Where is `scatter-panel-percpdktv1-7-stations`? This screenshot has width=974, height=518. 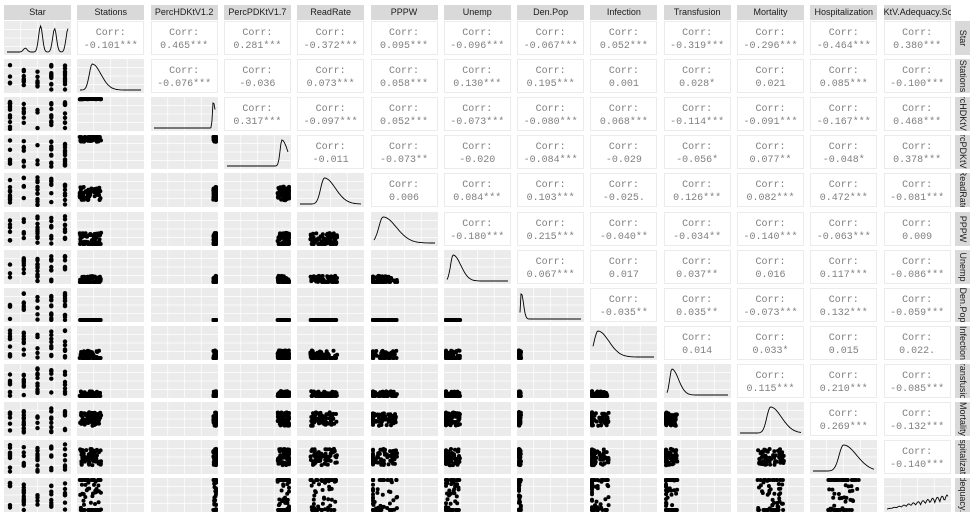
scatter-panel-percpdktv1-7-stations is located at coordinates (111, 152).